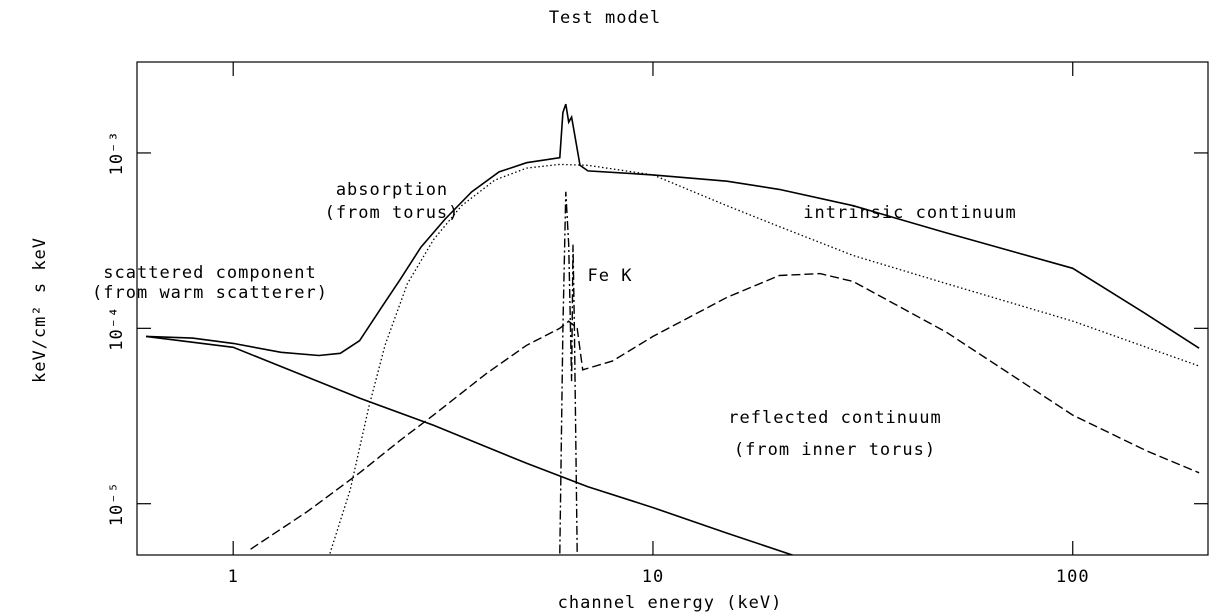 This screenshot has width=1210, height=614. I want to click on x-axis-label: channel energy (keV), so click(670, 603).